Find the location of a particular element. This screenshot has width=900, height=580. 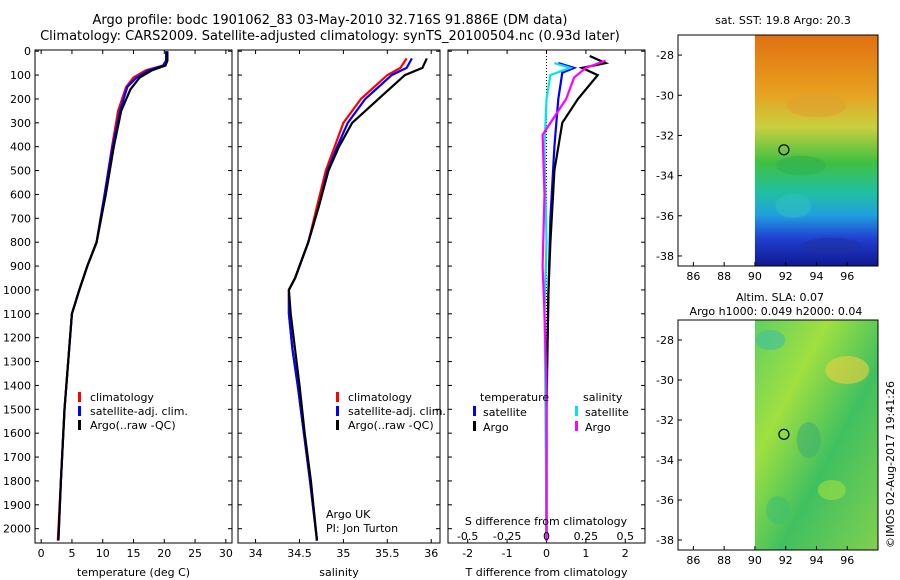

sla-map-xtick-label: 88 is located at coordinates (724, 560).